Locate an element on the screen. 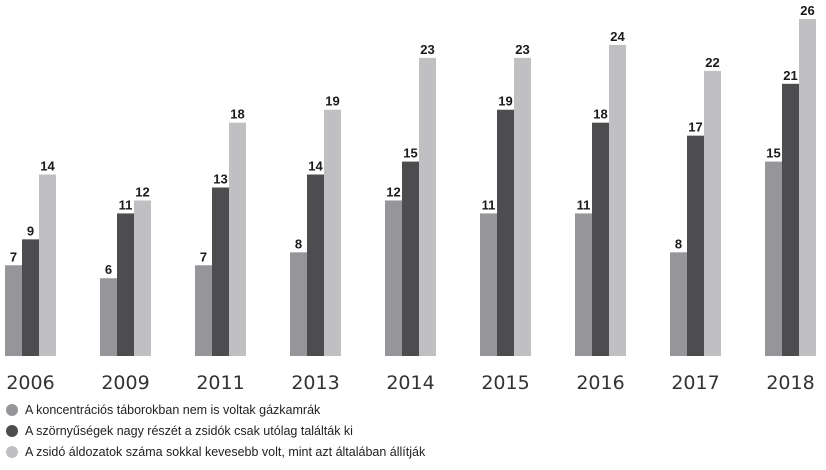  x-tick-label-2018: 2018 is located at coordinates (790, 383).